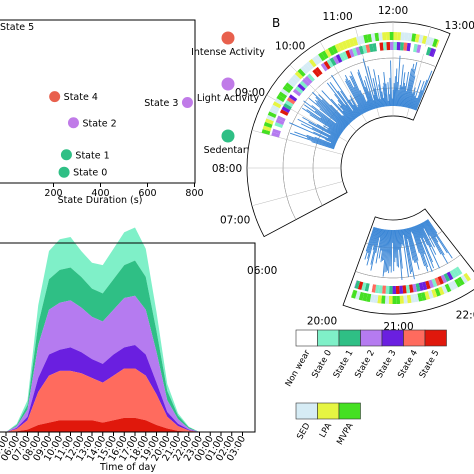 The height and width of the screenshot is (474, 474). Describe the element at coordinates (53, 193) in the screenshot. I see `scatter-x-tick-label: 200` at that location.